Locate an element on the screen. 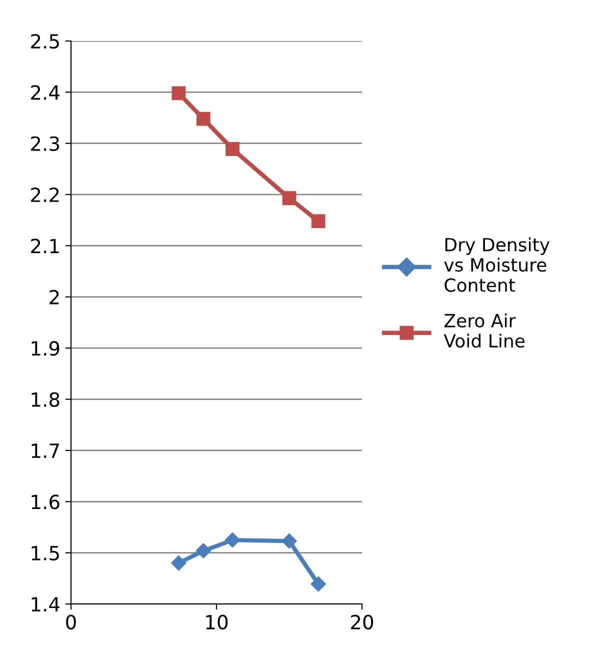  y-tick-label: 1.6 is located at coordinates (46, 502).